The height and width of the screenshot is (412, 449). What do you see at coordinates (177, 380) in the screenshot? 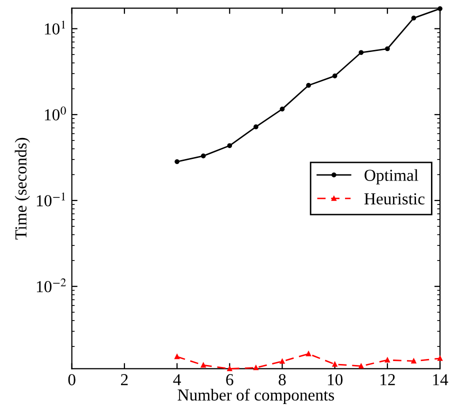
I see `x-tick-label: 4` at bounding box center [177, 380].